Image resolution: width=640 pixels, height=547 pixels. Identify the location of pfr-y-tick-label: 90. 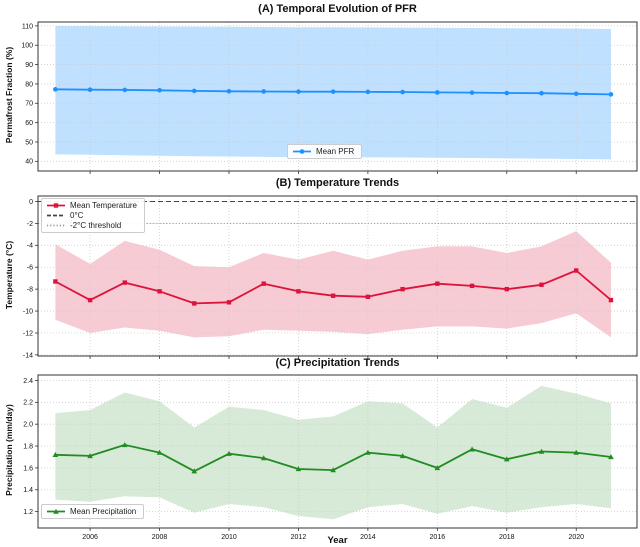
(29, 65).